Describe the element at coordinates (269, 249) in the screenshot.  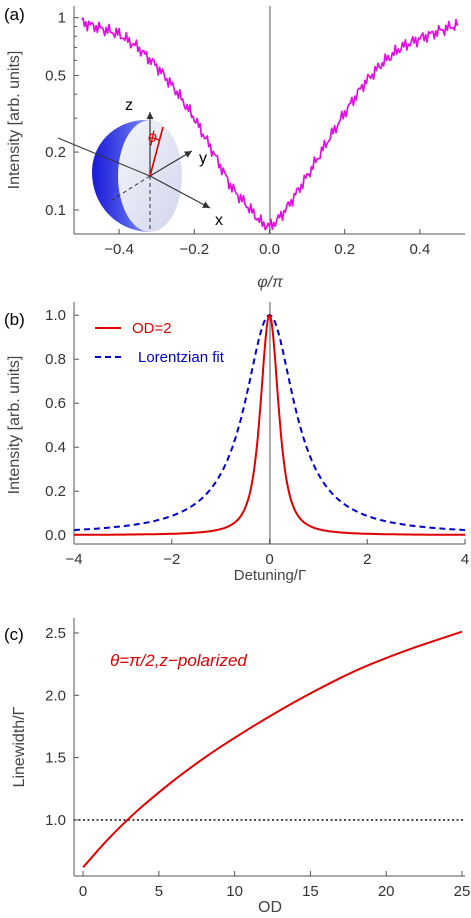
I see `panel-a-xtick: 0.0` at that location.